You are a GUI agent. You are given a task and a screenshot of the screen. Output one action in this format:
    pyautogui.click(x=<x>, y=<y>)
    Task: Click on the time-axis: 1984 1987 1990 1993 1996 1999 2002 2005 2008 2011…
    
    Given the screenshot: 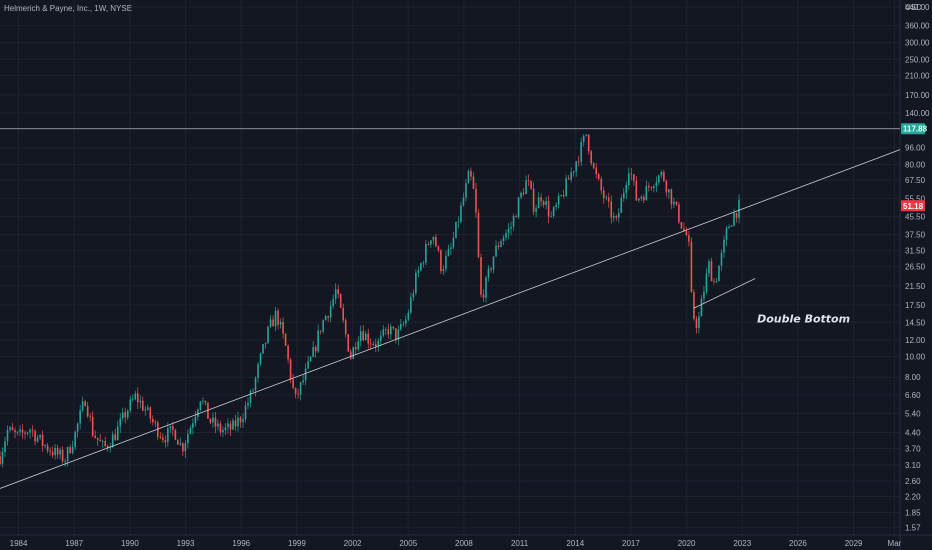 What is the action you would take?
    pyautogui.click(x=456, y=543)
    